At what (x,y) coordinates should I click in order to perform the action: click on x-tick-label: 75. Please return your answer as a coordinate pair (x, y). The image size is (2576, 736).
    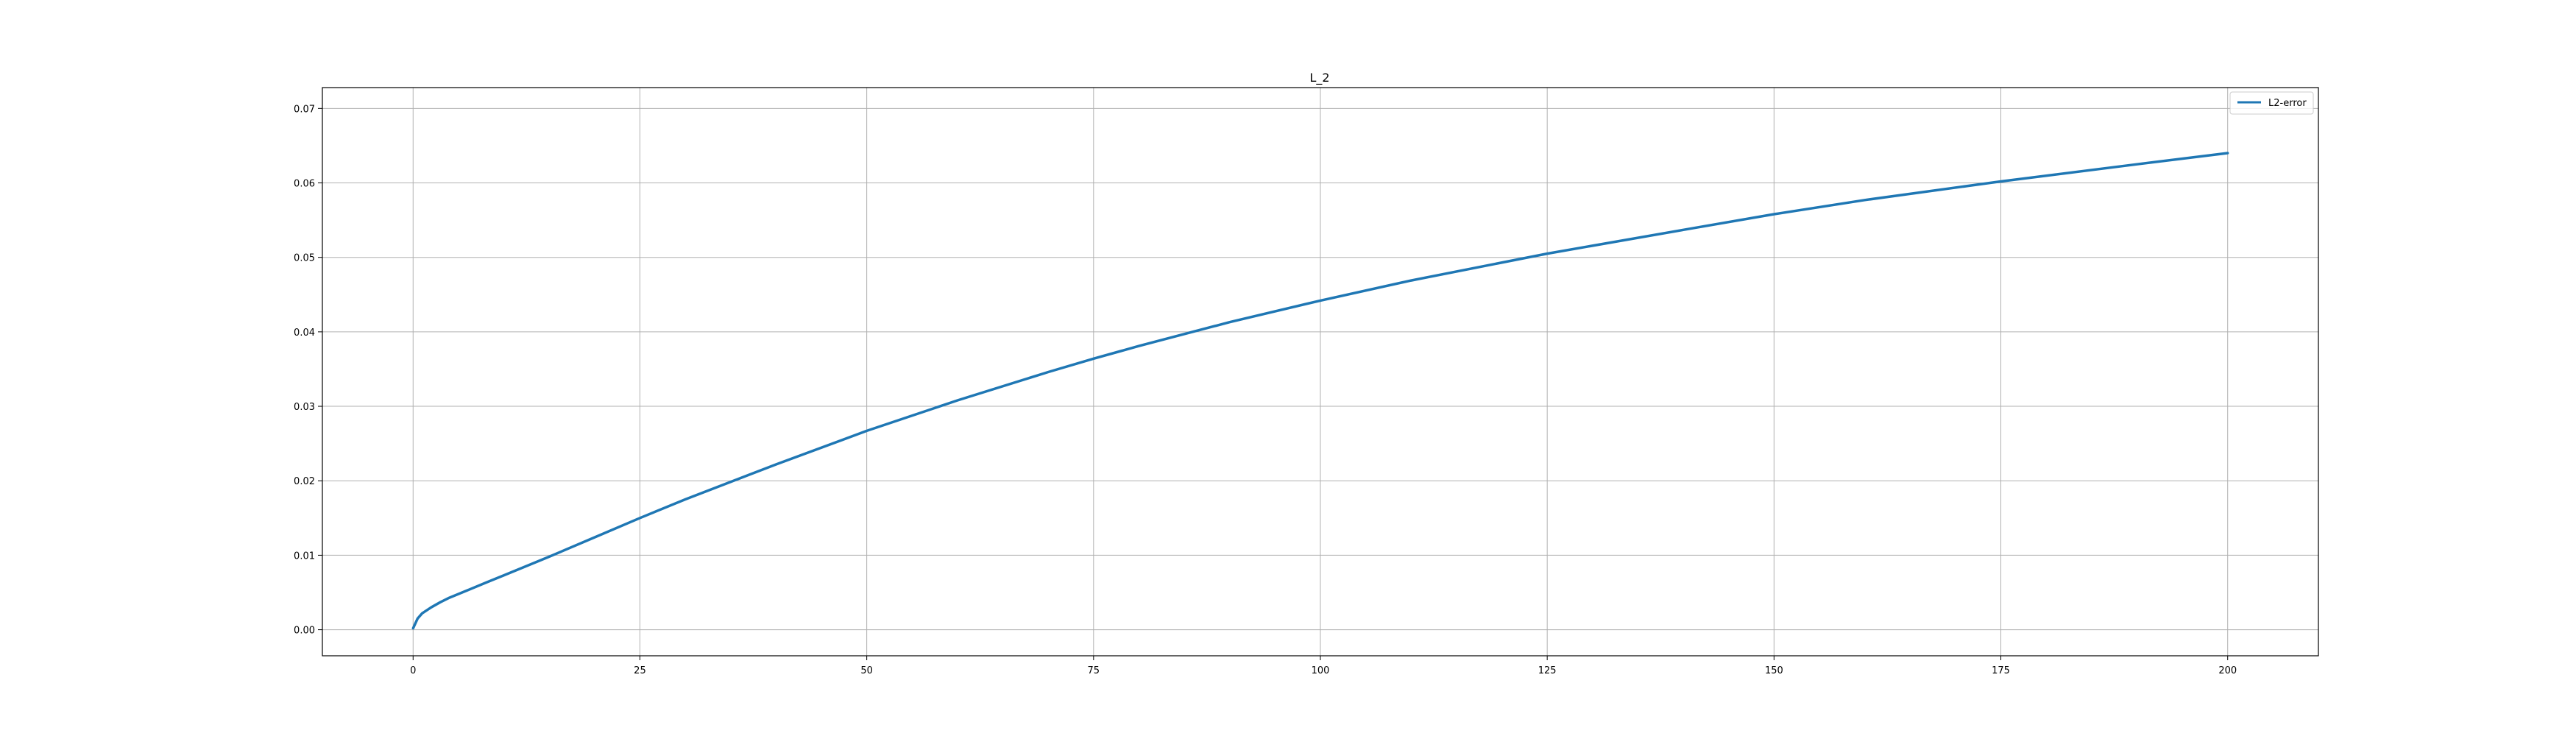
    Looking at the image, I should click on (1094, 670).